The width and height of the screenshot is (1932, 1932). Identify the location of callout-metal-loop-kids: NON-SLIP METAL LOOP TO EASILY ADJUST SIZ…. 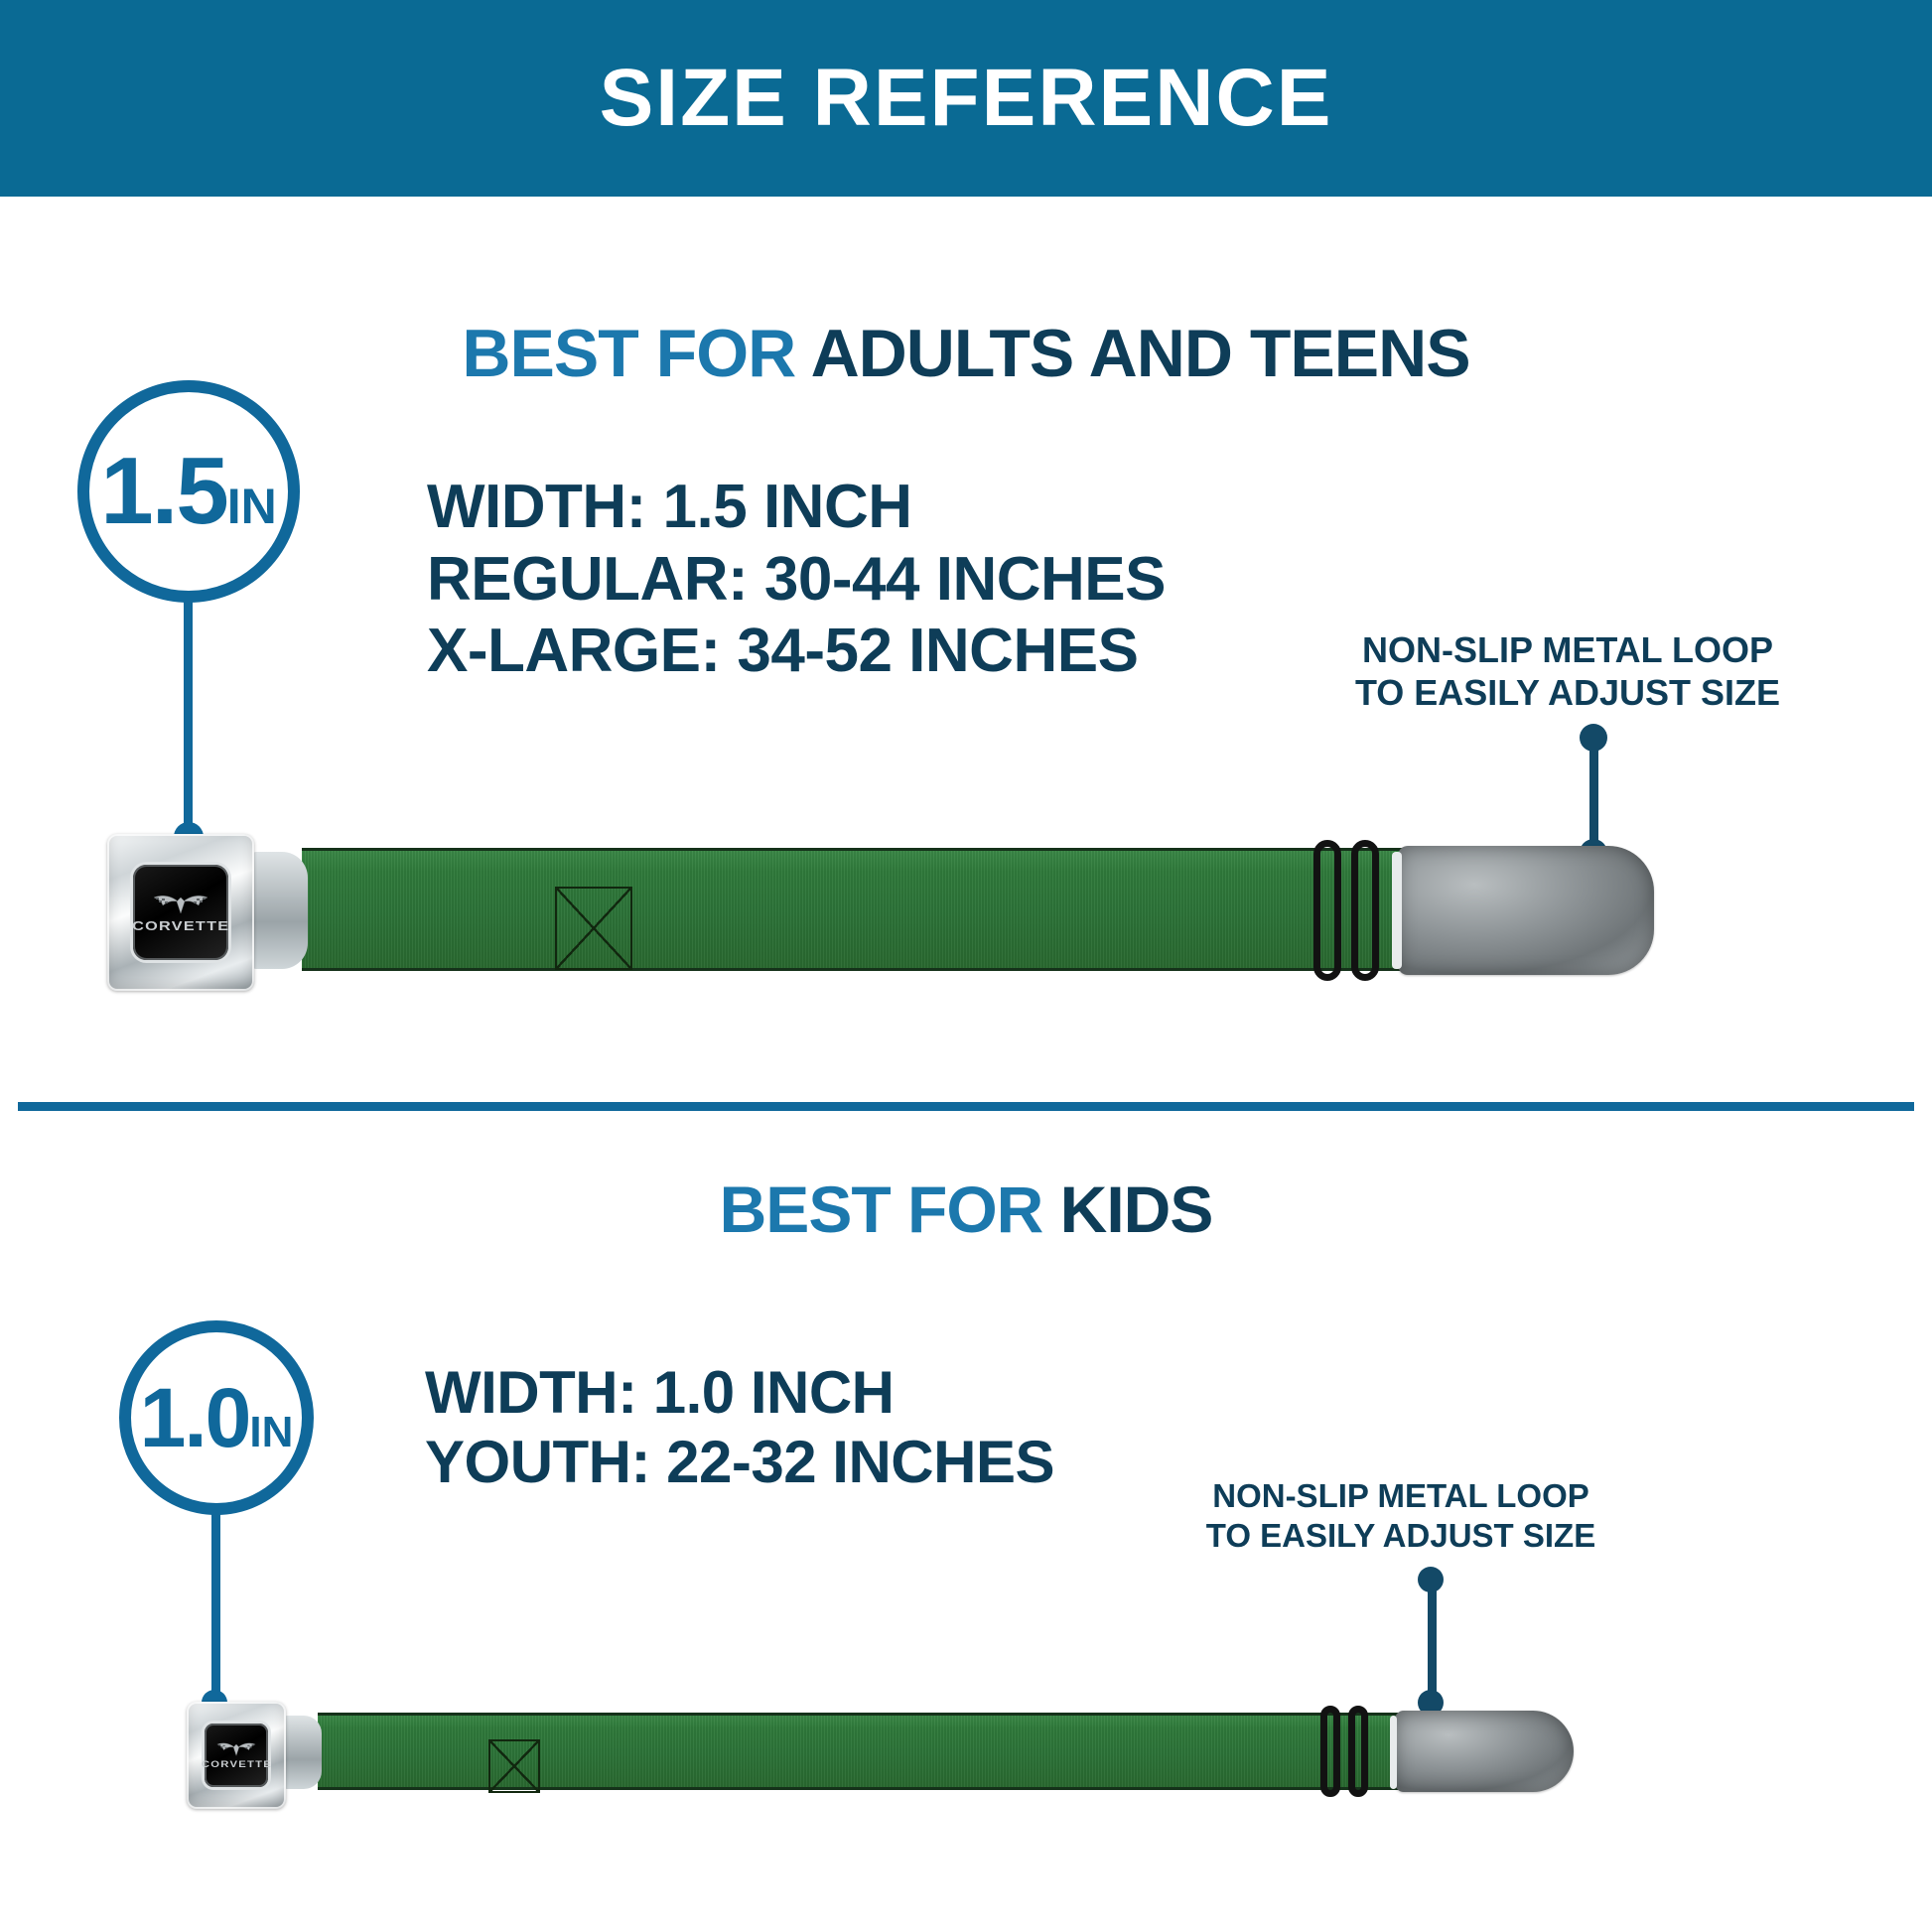
(1401, 1515).